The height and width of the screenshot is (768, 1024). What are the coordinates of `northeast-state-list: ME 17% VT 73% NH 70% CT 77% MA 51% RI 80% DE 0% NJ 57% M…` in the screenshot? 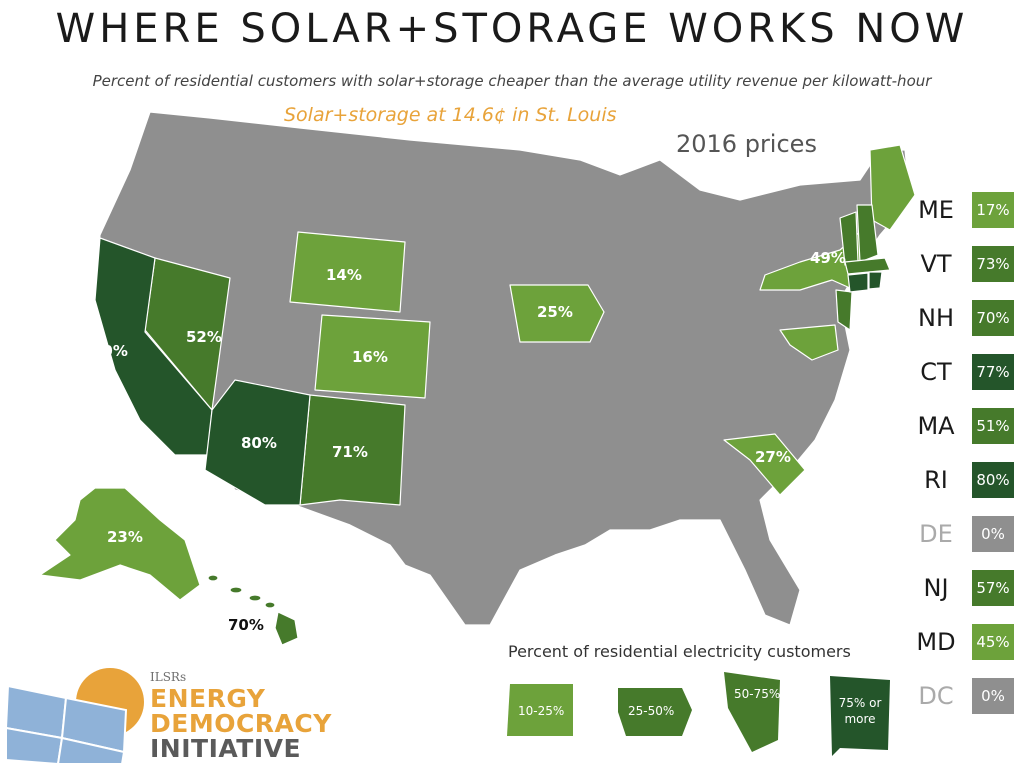 It's located at (963, 462).